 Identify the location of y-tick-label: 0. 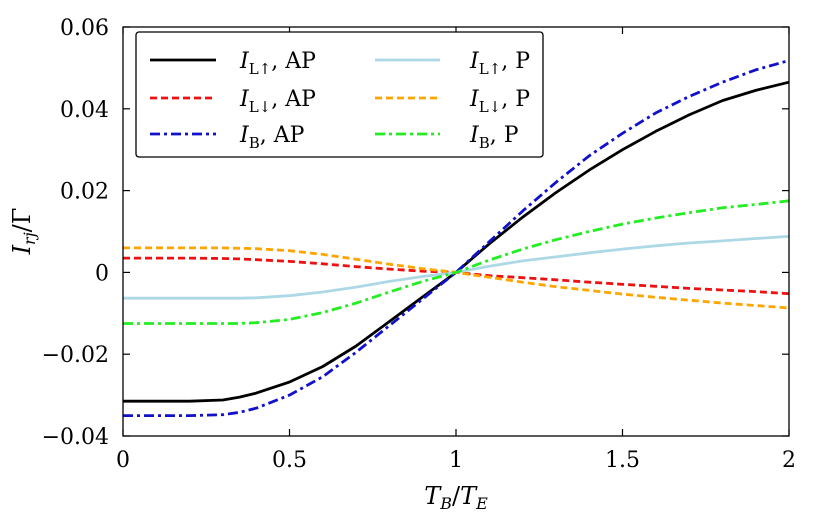
(102, 273).